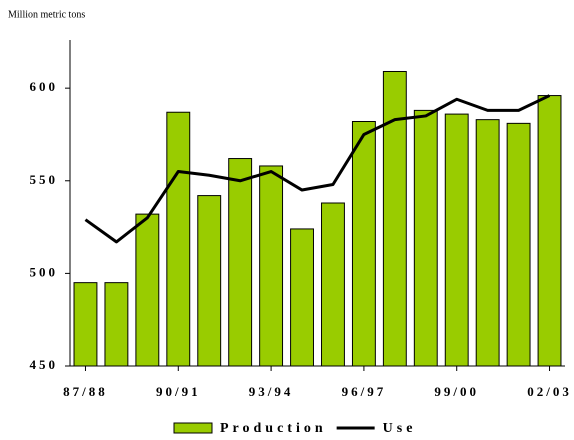 The height and width of the screenshot is (440, 574). I want to click on x-tick-label: 93/94, so click(271, 391).